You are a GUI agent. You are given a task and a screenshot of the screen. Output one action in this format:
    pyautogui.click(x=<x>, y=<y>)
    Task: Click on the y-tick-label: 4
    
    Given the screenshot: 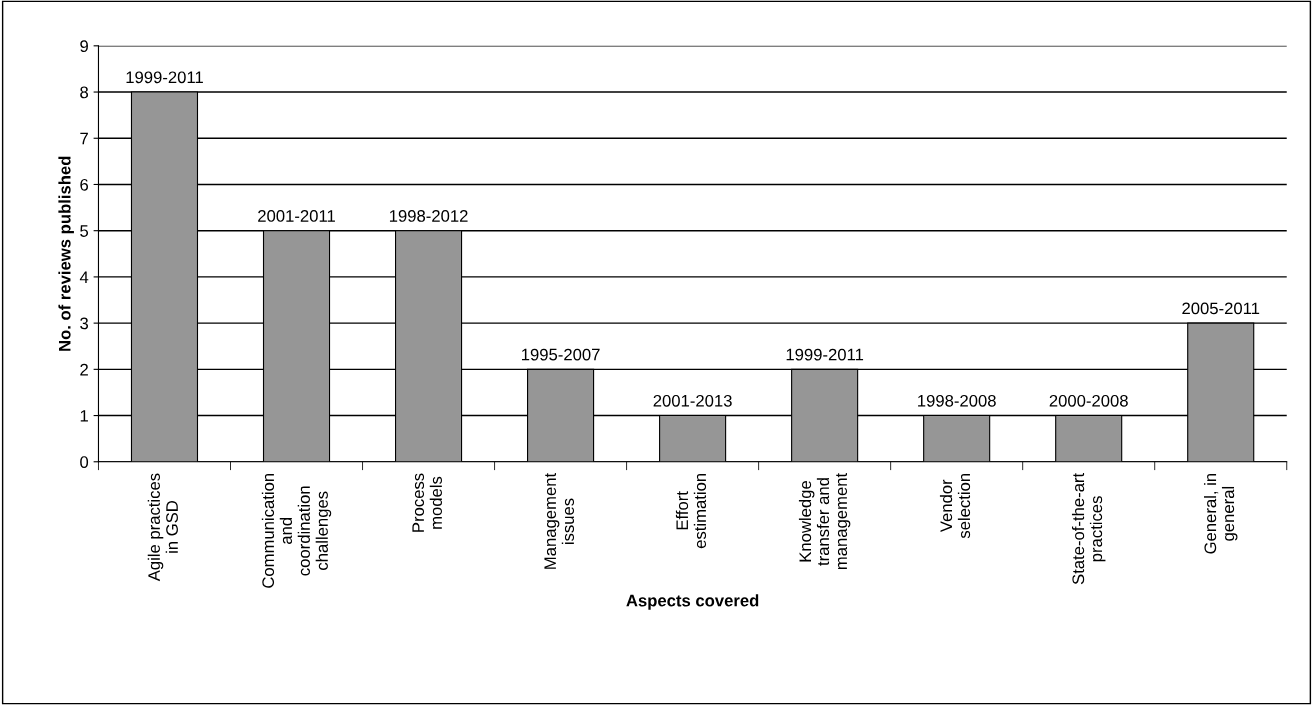 What is the action you would take?
    pyautogui.click(x=84, y=277)
    